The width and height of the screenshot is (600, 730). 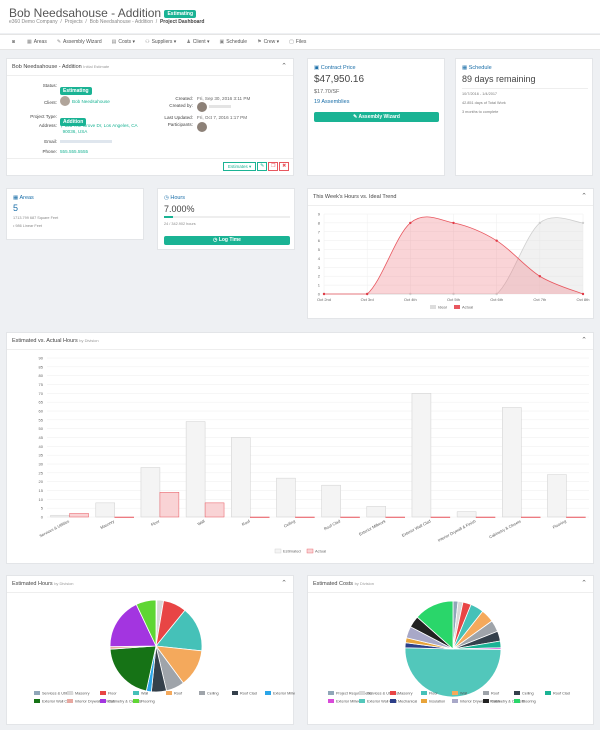 I want to click on hours-progress-fill, so click(x=168, y=217).